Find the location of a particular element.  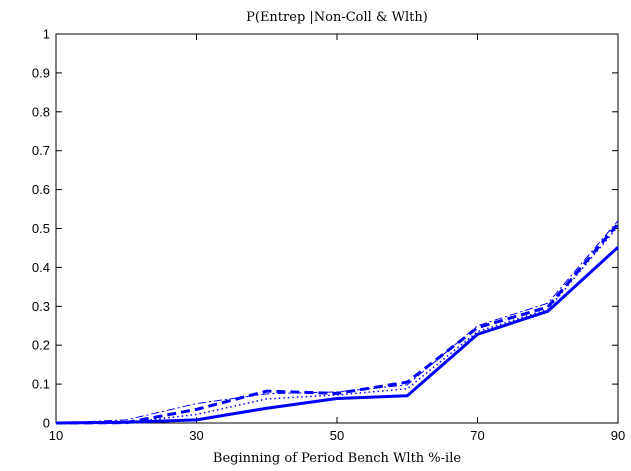

y-tick-label: 0.7 is located at coordinates (41, 150).